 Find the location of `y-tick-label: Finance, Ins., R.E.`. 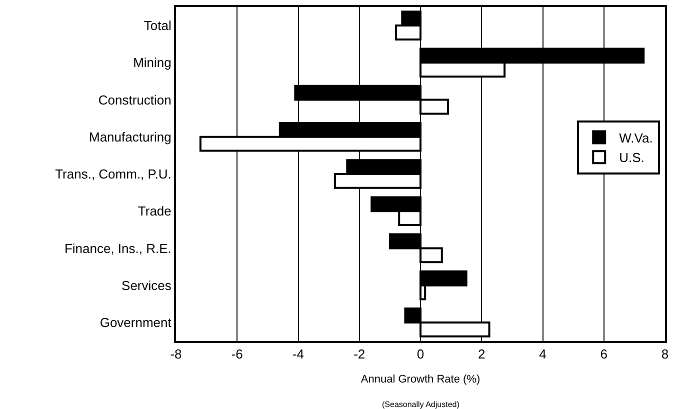

y-tick-label: Finance, Ins., R.E. is located at coordinates (118, 248).